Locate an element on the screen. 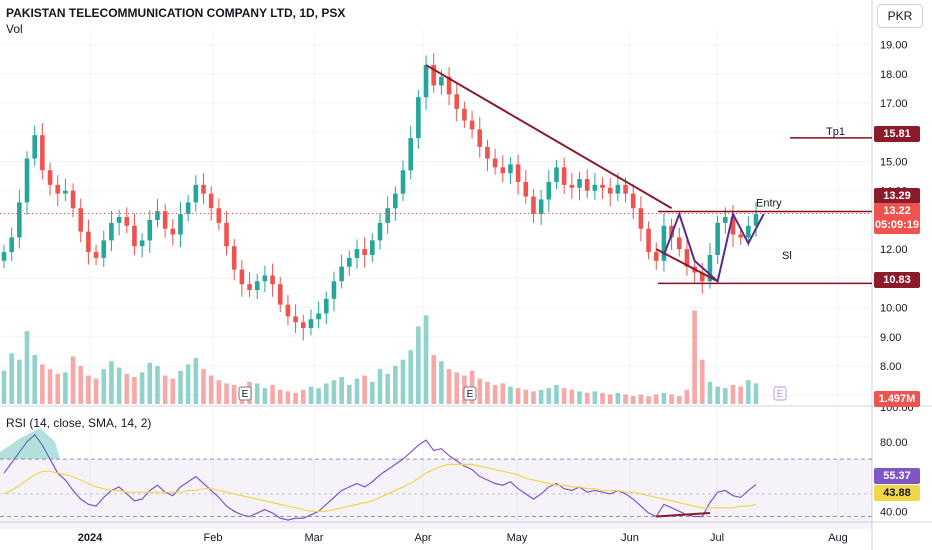  price-tick-label: 8.00 is located at coordinates (890, 367).